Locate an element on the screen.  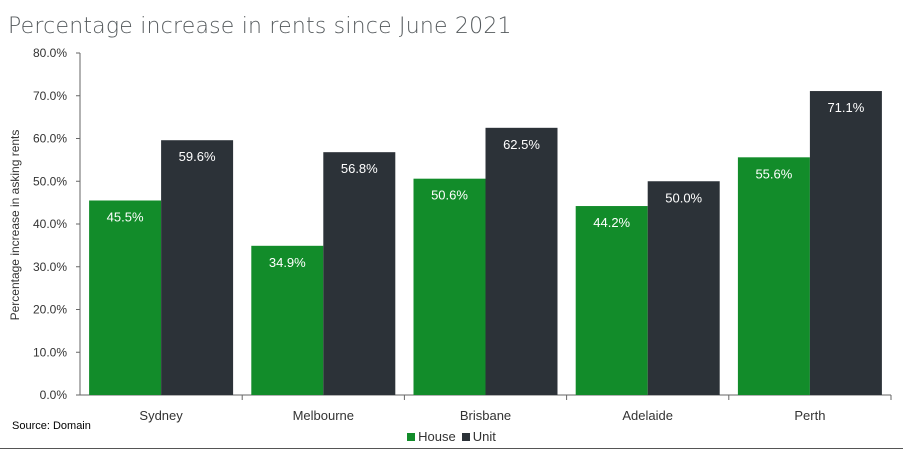
legend-item-house: House is located at coordinates (431, 436).